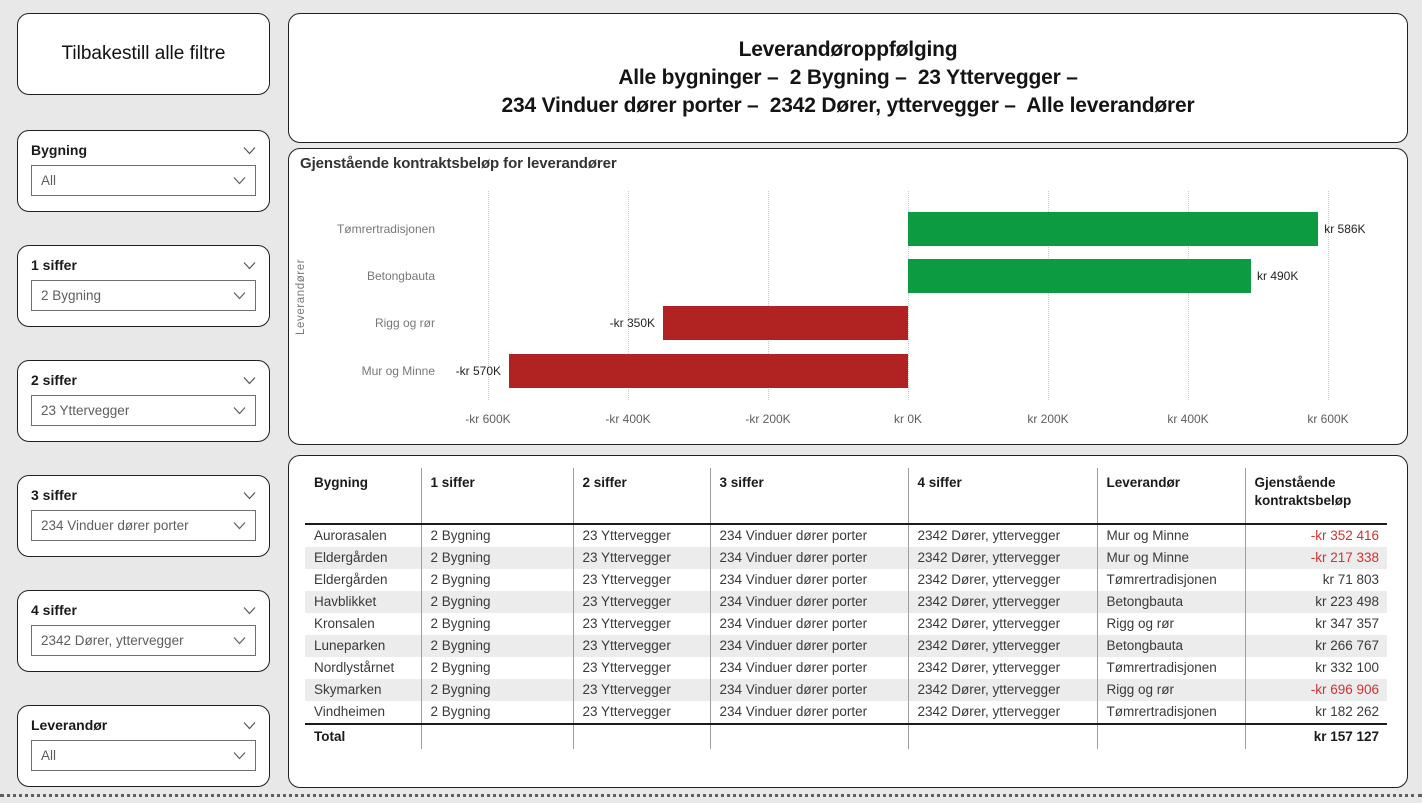 This screenshot has height=803, width=1422. Describe the element at coordinates (1315, 690) in the screenshot. I see `table-cell: -kr 696 906` at that location.